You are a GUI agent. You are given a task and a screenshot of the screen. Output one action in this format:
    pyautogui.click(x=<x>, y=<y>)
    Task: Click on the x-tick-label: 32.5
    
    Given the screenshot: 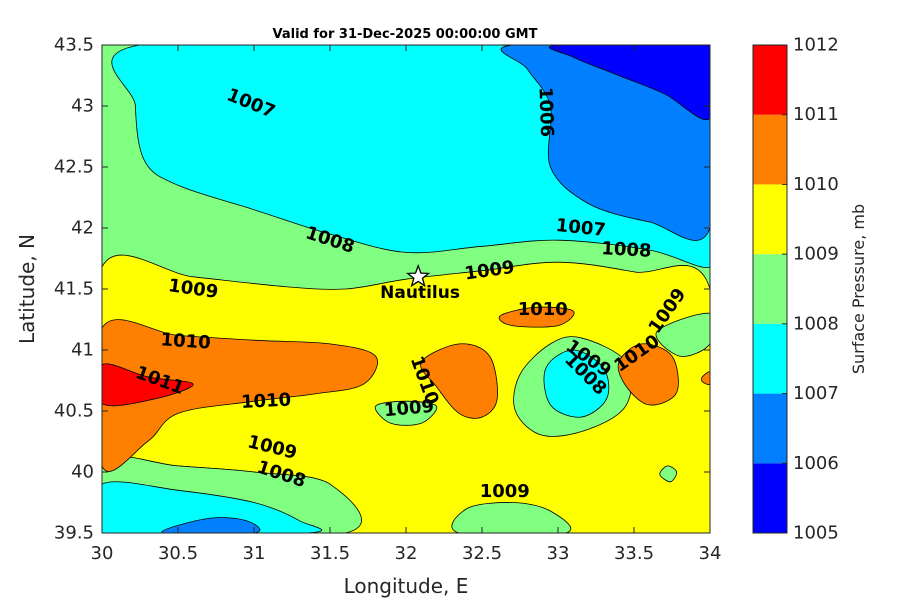 What is the action you would take?
    pyautogui.click(x=482, y=553)
    